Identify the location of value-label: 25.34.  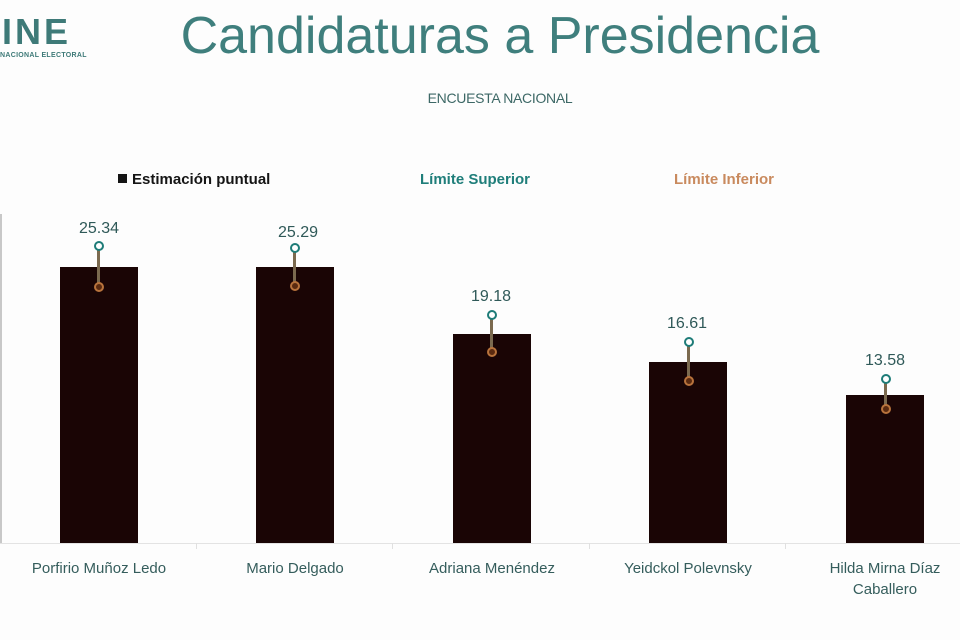
(99, 228).